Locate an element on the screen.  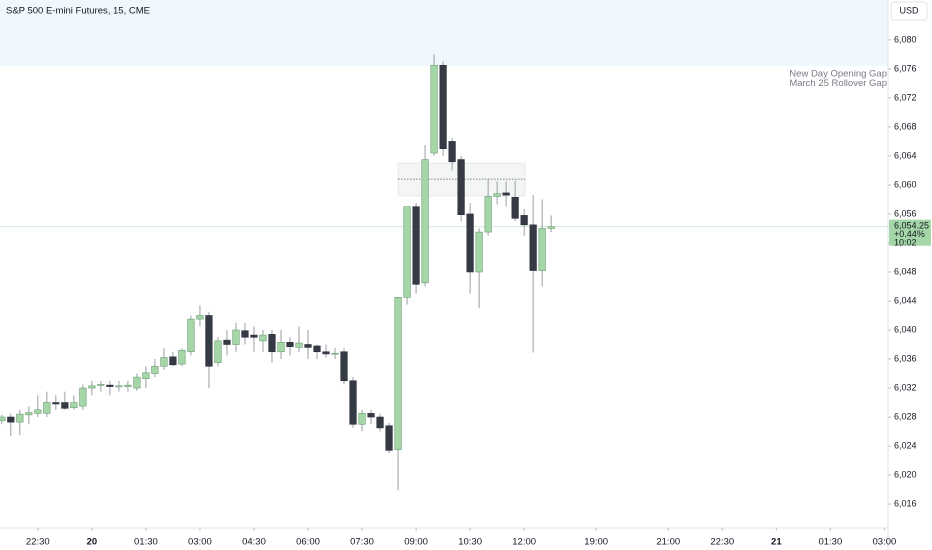
zone-annotation: New Day Opening Gap is located at coordinates (838, 74).